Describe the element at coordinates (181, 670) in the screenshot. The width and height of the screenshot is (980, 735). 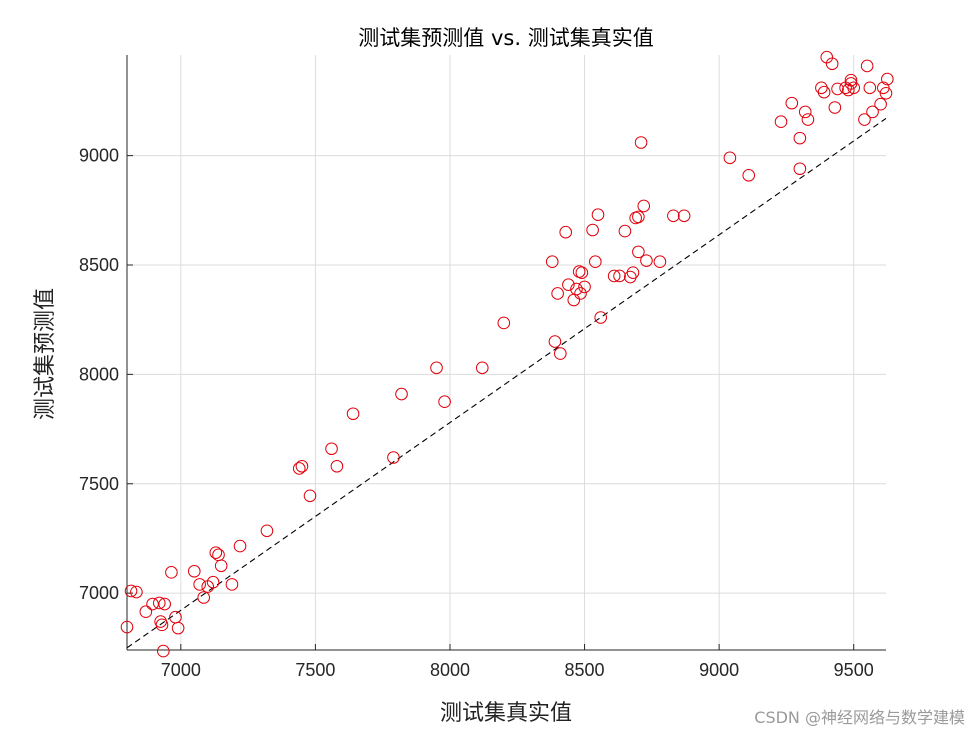
I see `x-tick-label: 7000` at that location.